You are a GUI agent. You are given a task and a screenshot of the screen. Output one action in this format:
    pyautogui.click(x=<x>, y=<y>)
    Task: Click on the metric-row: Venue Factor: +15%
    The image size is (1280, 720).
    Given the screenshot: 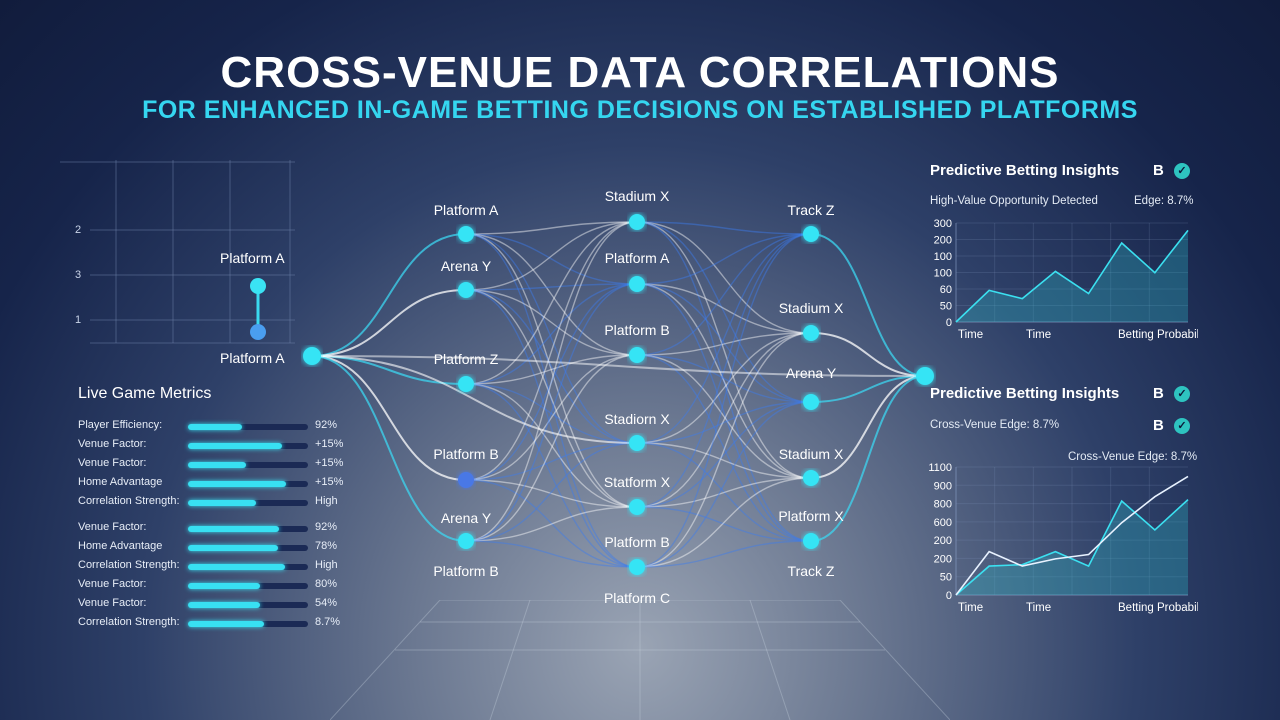 What is the action you would take?
    pyautogui.click(x=218, y=447)
    